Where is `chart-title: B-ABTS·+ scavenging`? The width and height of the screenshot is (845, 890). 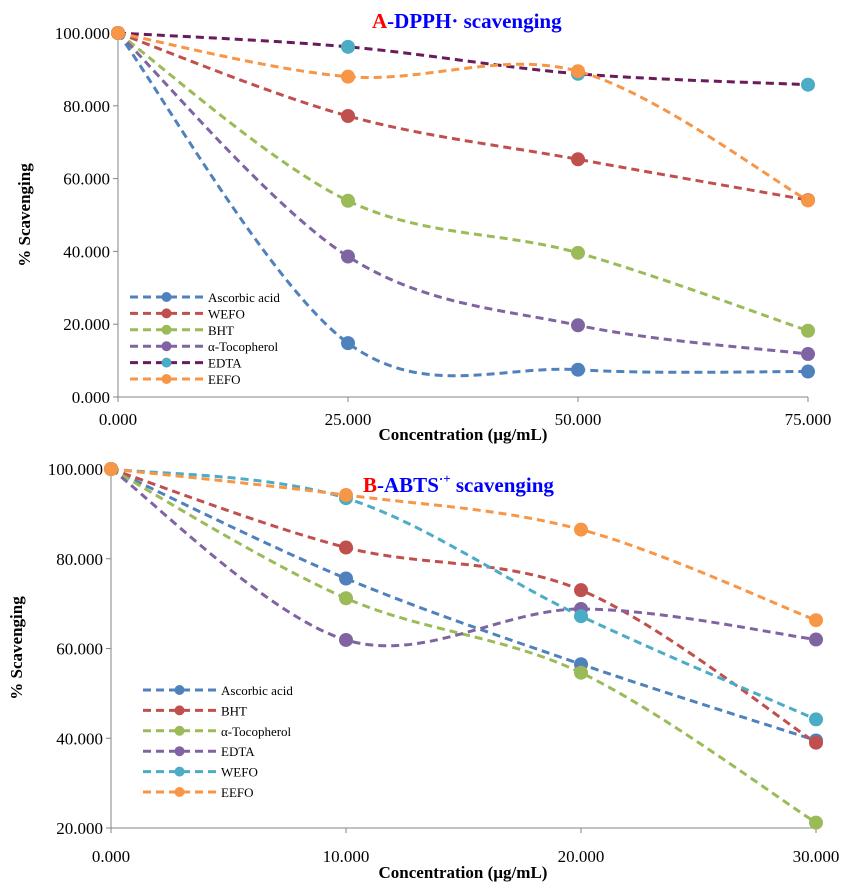
chart-title: B-ABTS·+ scavenging is located at coordinates (458, 484).